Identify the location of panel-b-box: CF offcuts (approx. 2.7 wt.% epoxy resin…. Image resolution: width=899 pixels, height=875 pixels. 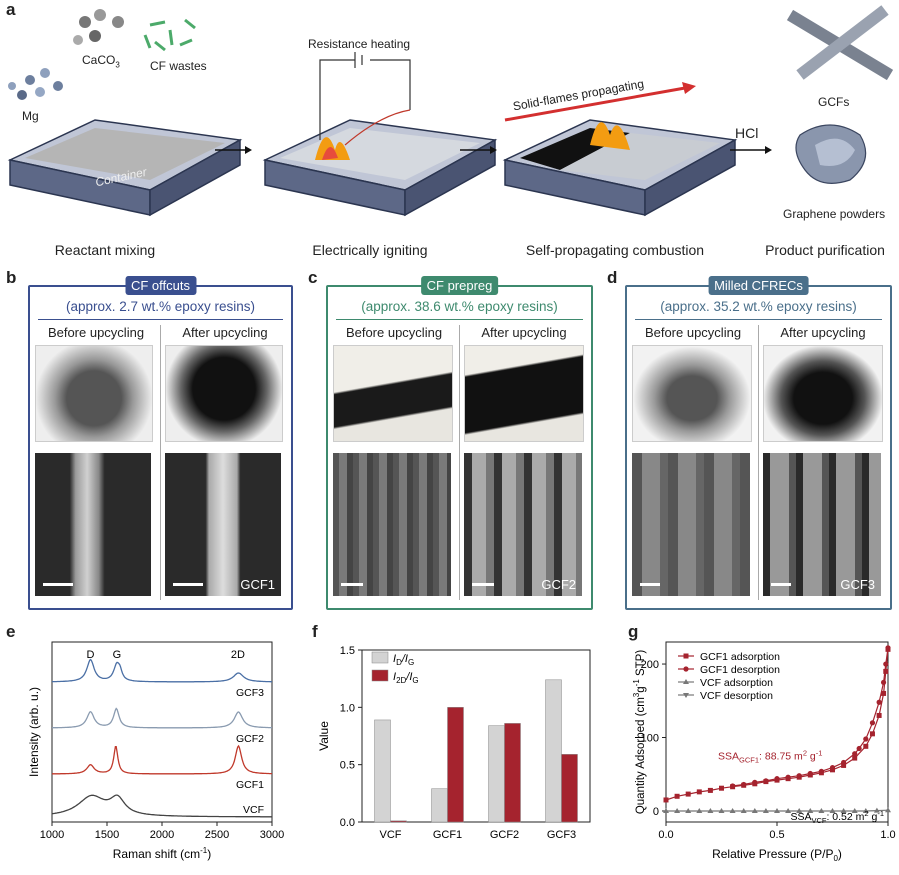
(160, 443).